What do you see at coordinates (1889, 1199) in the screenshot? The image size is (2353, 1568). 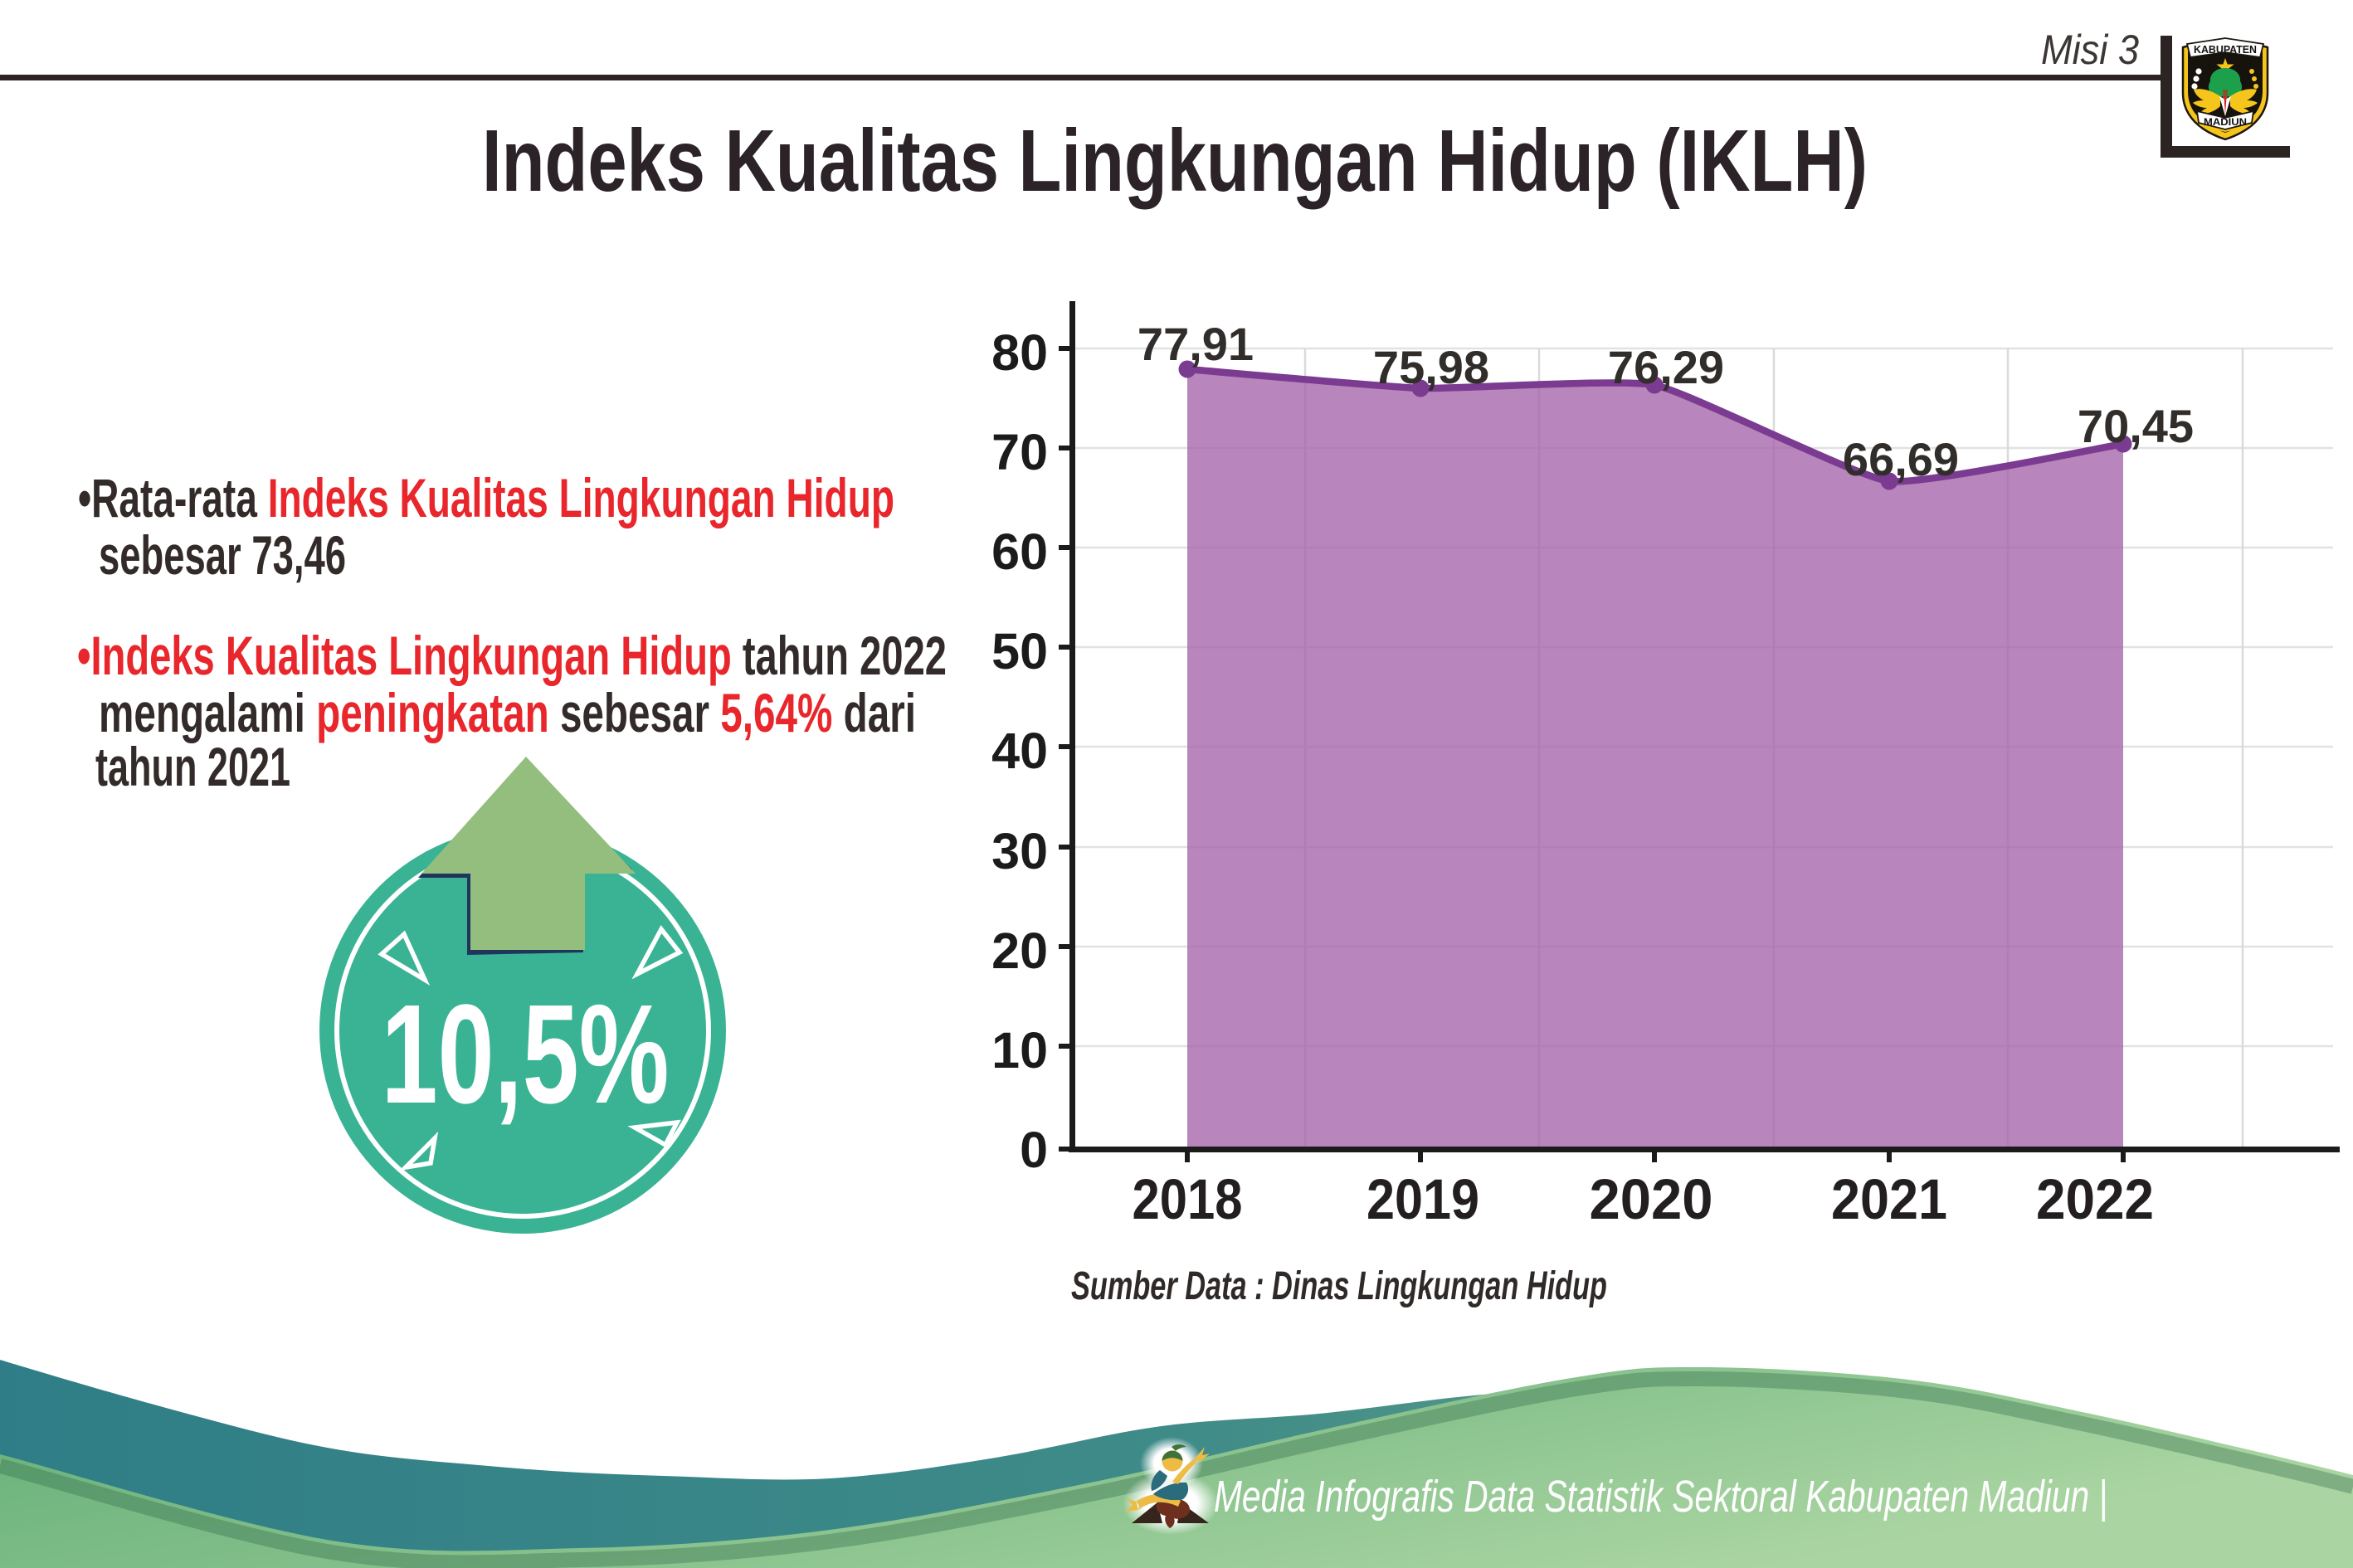 I see `svg-text: 2021` at bounding box center [1889, 1199].